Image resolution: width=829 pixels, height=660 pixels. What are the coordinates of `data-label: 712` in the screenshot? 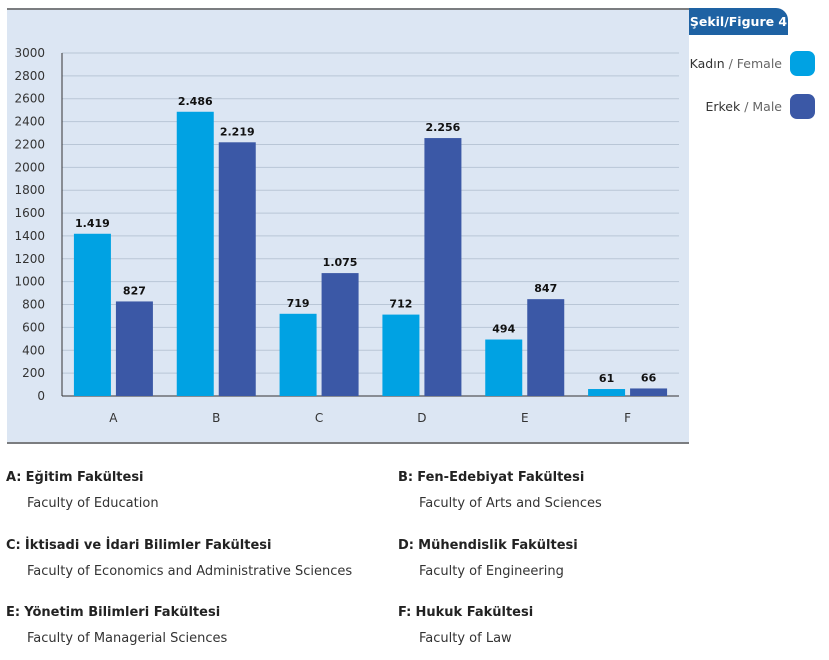 It's located at (400, 304).